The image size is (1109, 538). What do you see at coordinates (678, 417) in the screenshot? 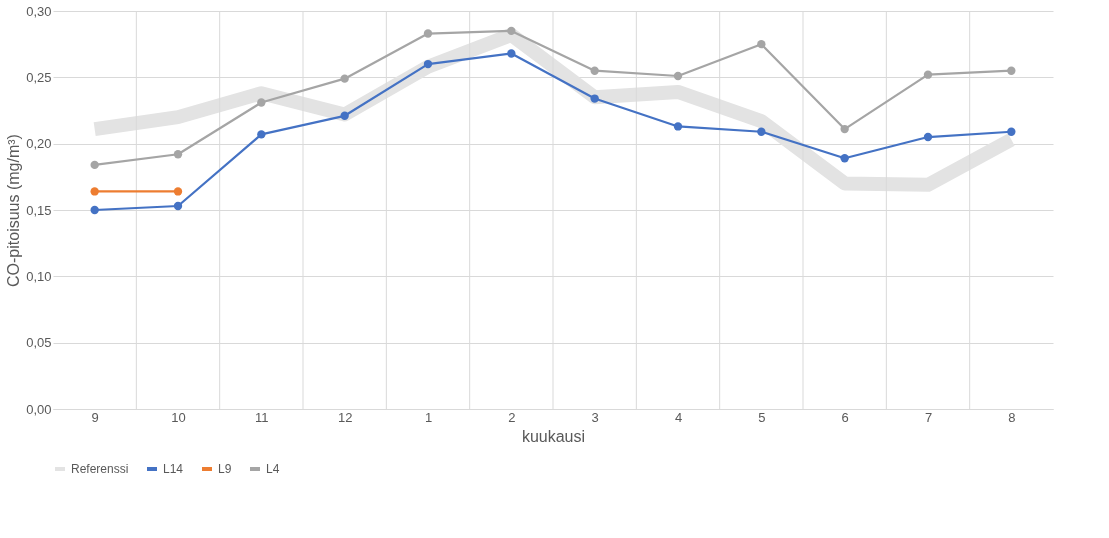
I see `x-tick-label: 4` at bounding box center [678, 417].